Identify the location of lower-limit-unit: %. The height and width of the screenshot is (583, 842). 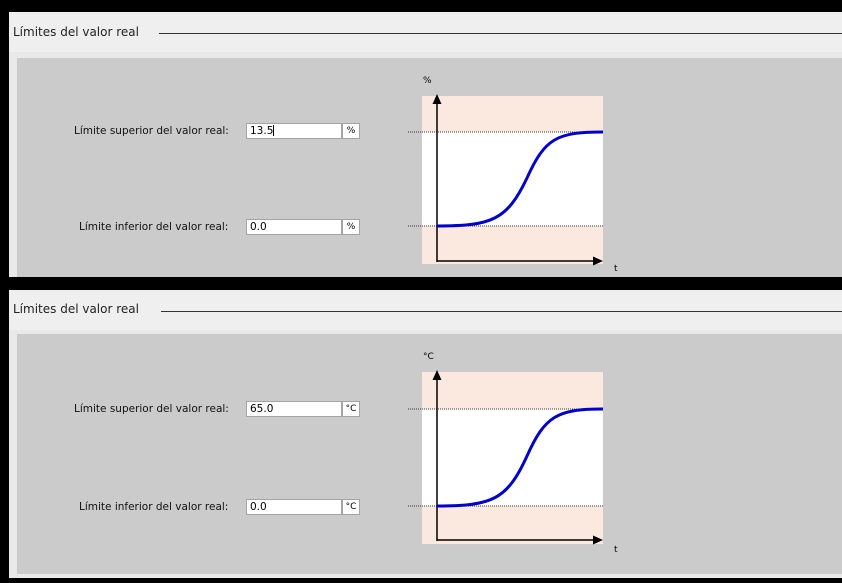
(351, 227).